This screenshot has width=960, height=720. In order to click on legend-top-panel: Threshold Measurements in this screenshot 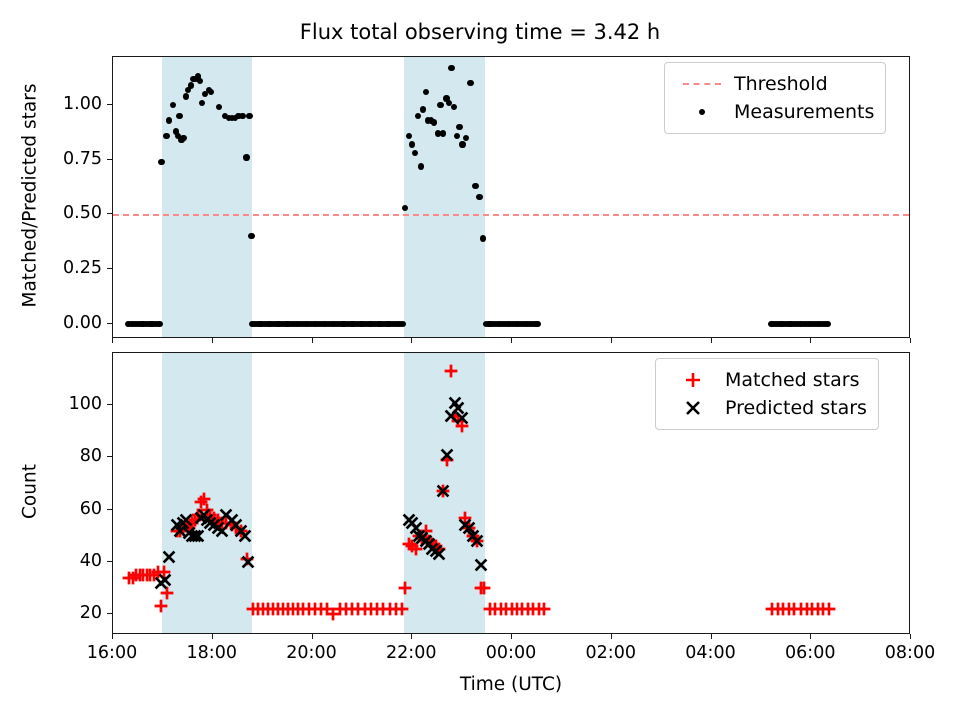, I will do `click(775, 98)`.